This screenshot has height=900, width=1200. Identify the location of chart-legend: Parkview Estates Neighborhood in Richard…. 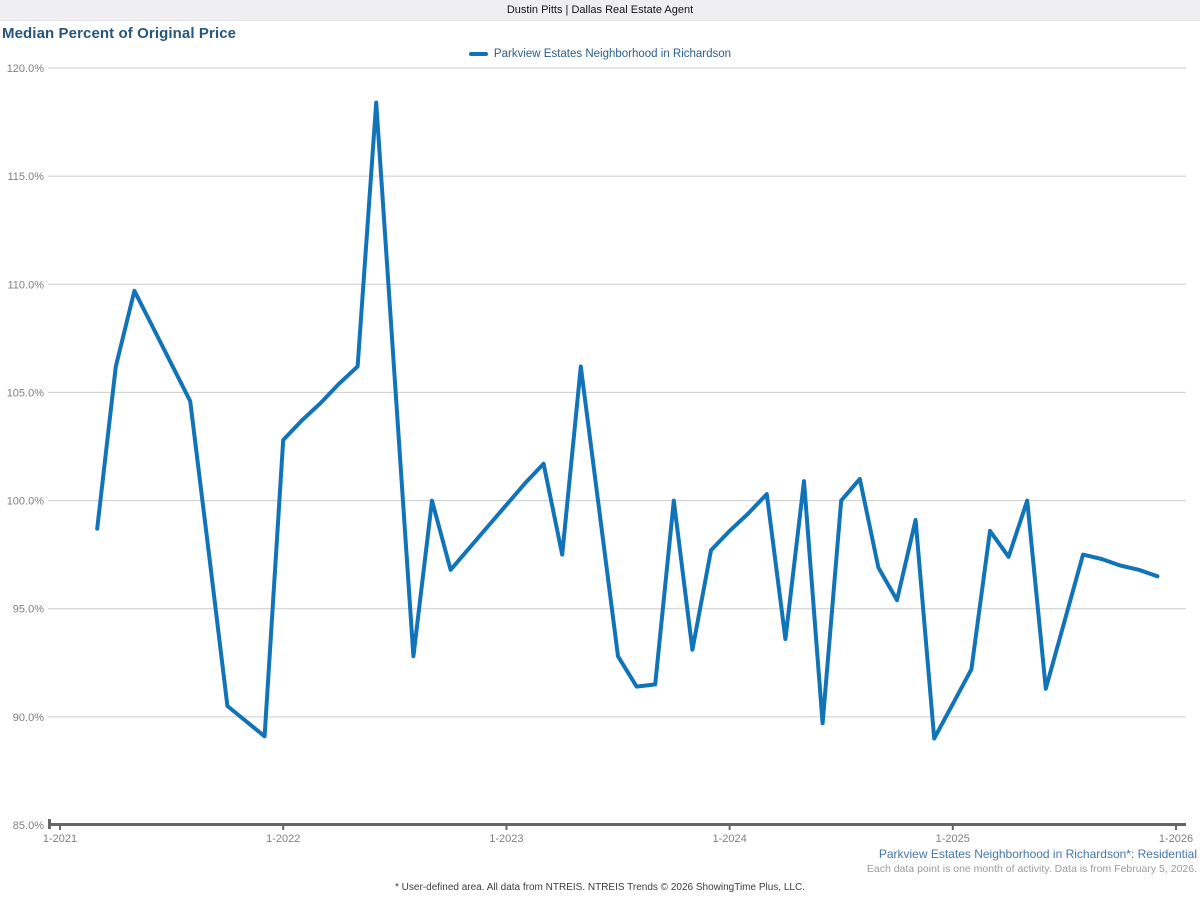
(600, 54).